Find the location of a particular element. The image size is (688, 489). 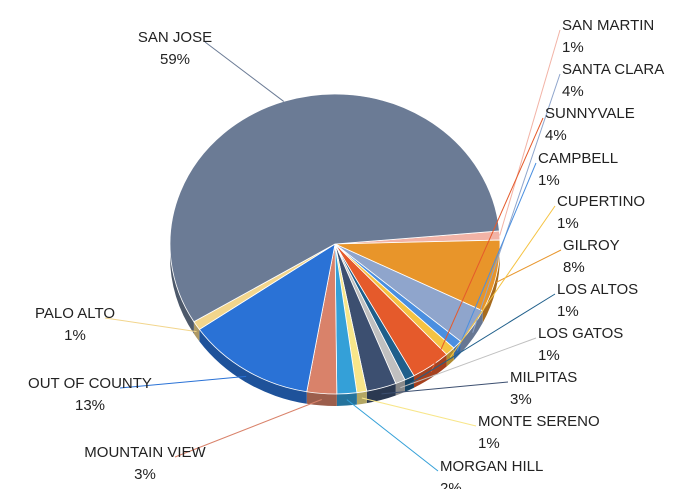

slice-label: LOS ALTOS is located at coordinates (597, 289).